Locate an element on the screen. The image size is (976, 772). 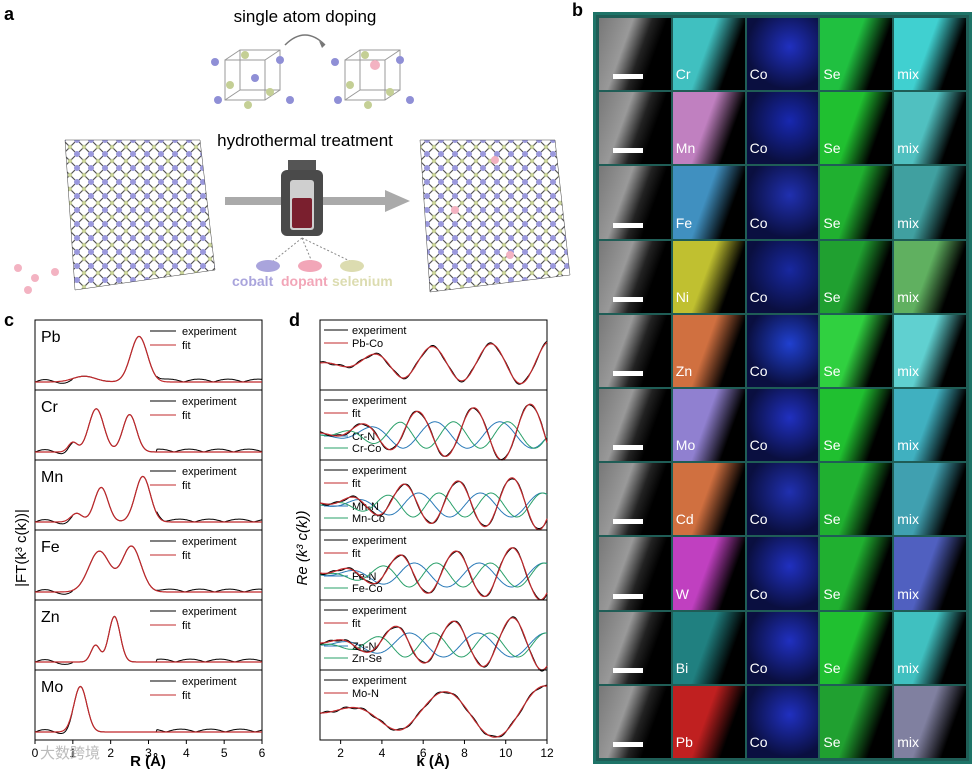
eds-map-dopant: Mn is located at coordinates (708, 128).